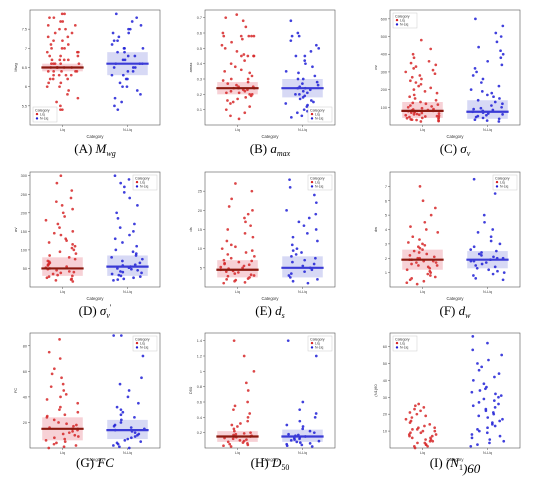  I want to click on y-tick-label: 10, so click(385, 432).